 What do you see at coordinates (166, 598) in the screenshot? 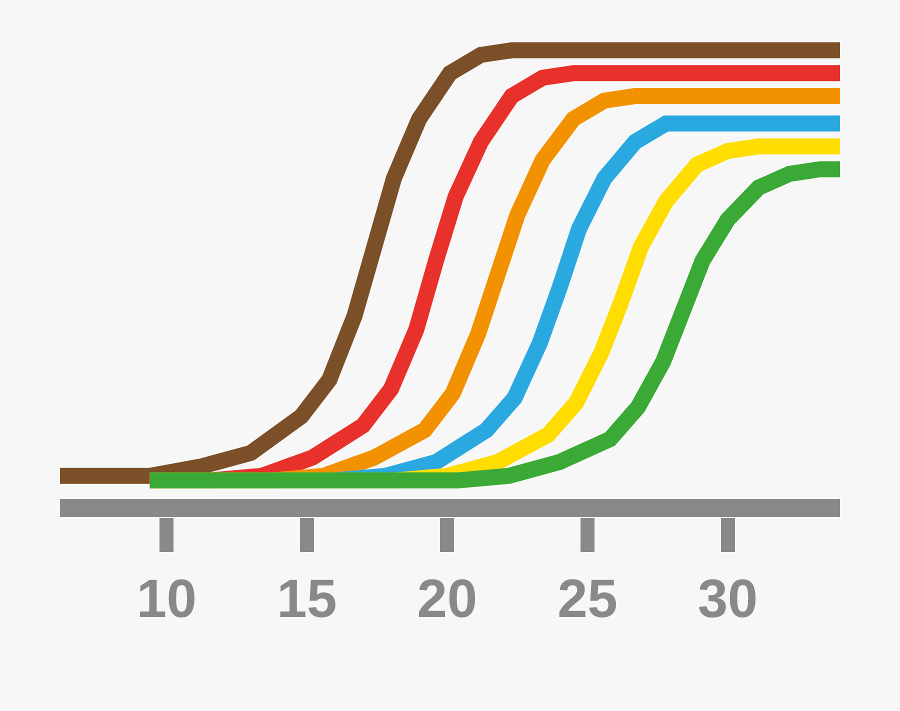
I see `x-tick-label: 10` at bounding box center [166, 598].